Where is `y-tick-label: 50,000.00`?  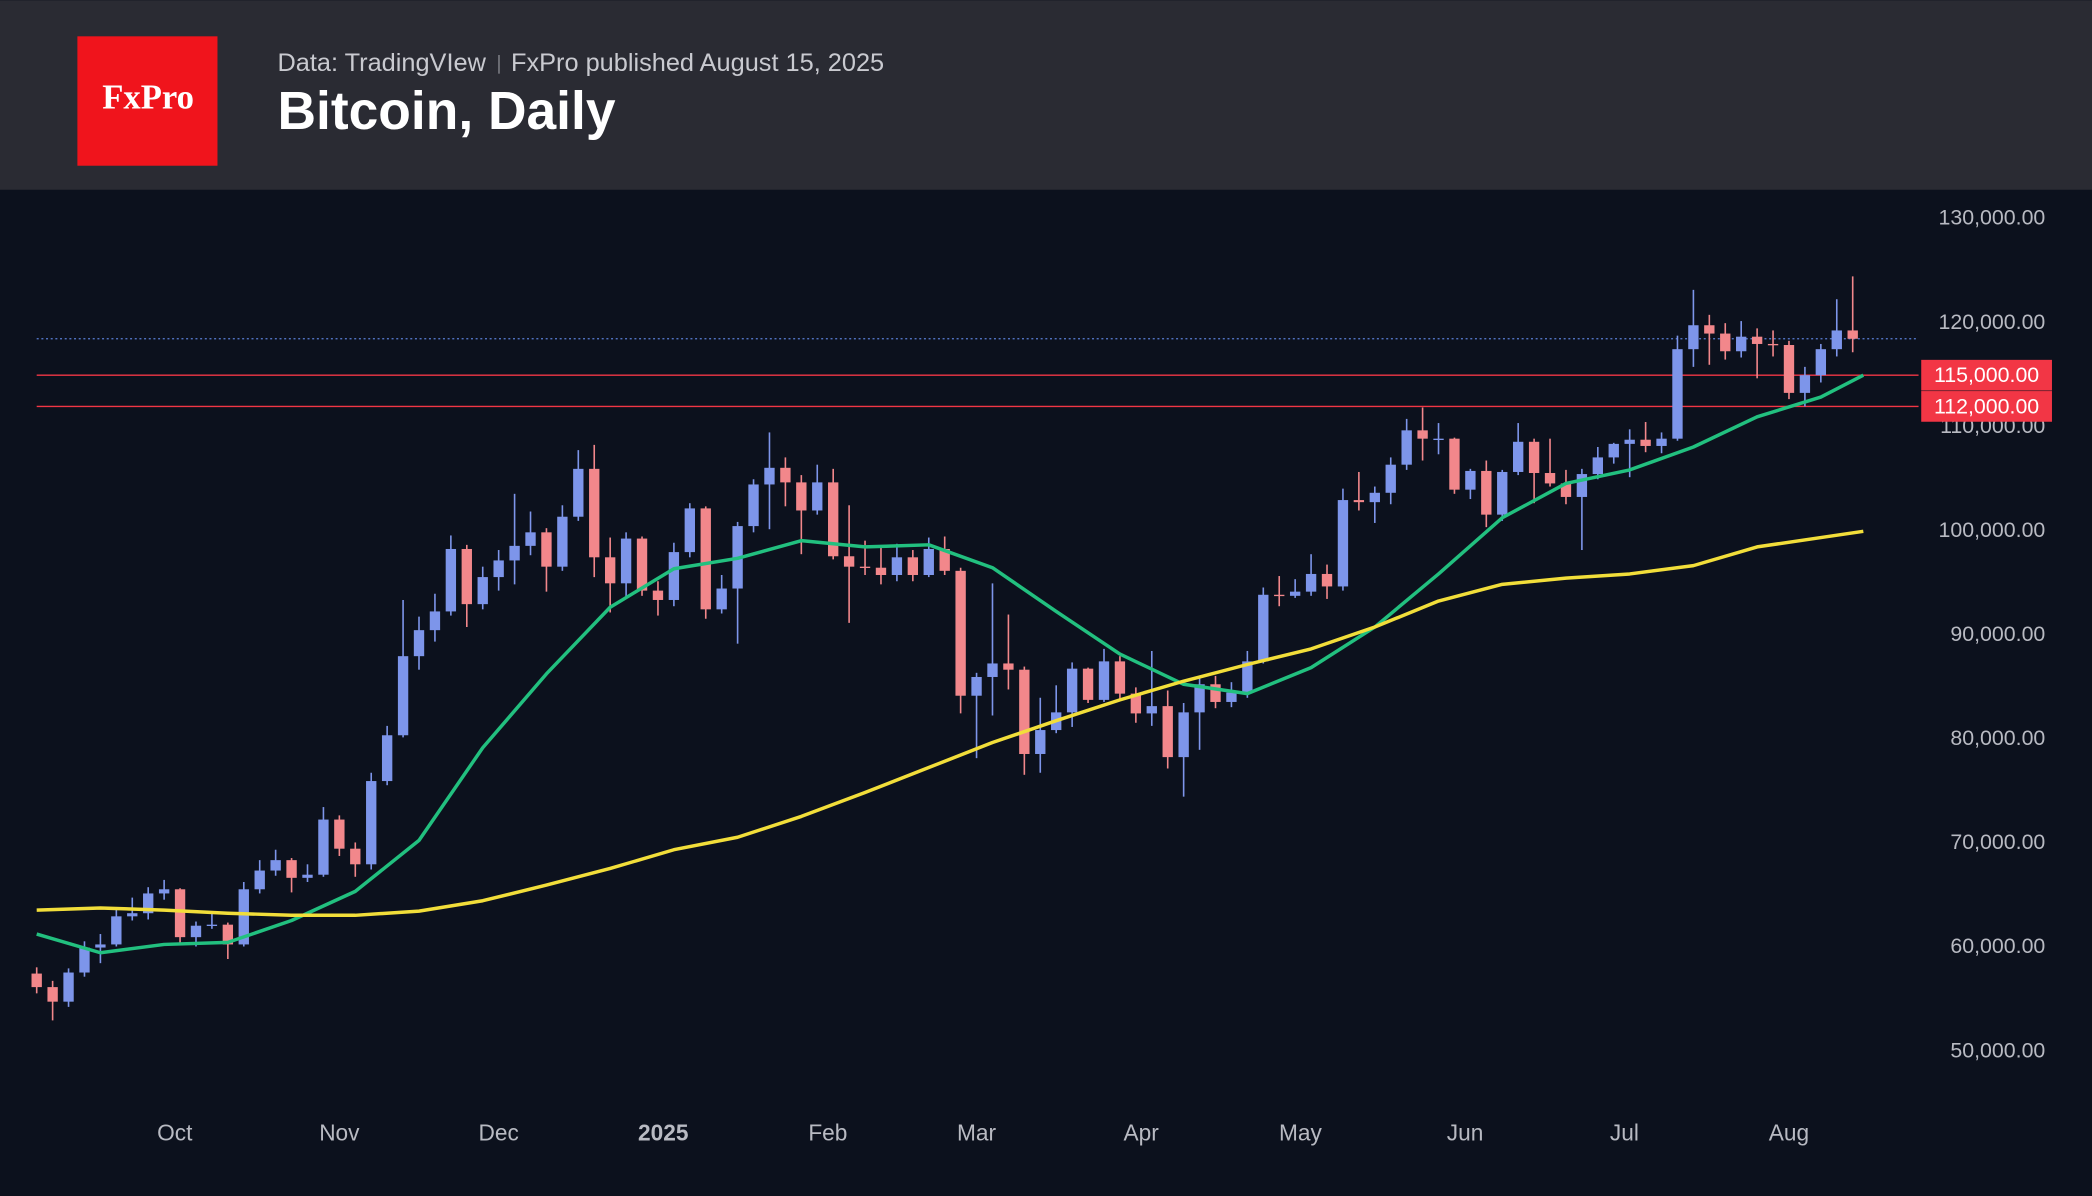
y-tick-label: 50,000.00 is located at coordinates (1997, 1050).